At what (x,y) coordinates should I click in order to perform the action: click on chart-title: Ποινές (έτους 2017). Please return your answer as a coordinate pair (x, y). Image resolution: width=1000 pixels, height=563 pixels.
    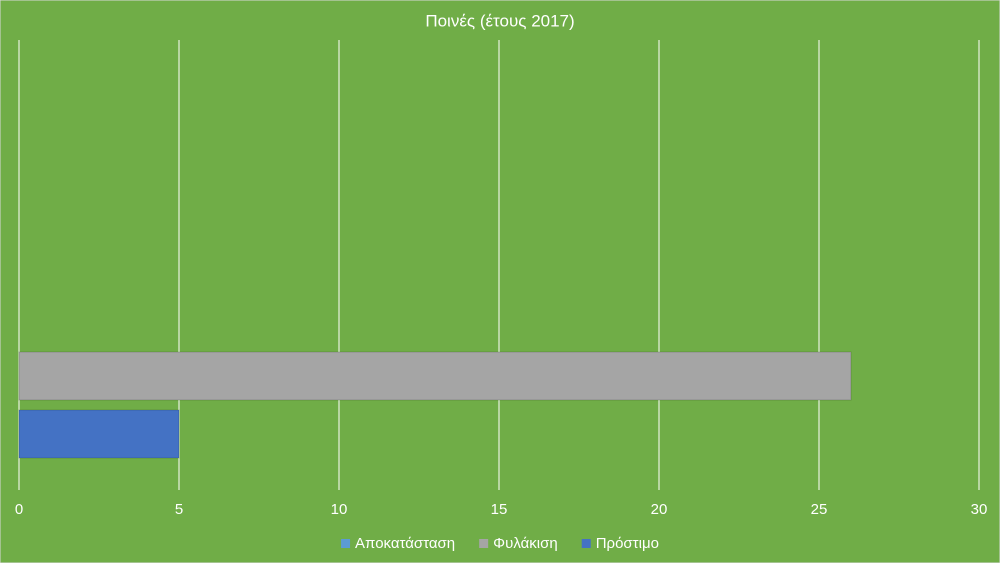
    Looking at the image, I should click on (499, 20).